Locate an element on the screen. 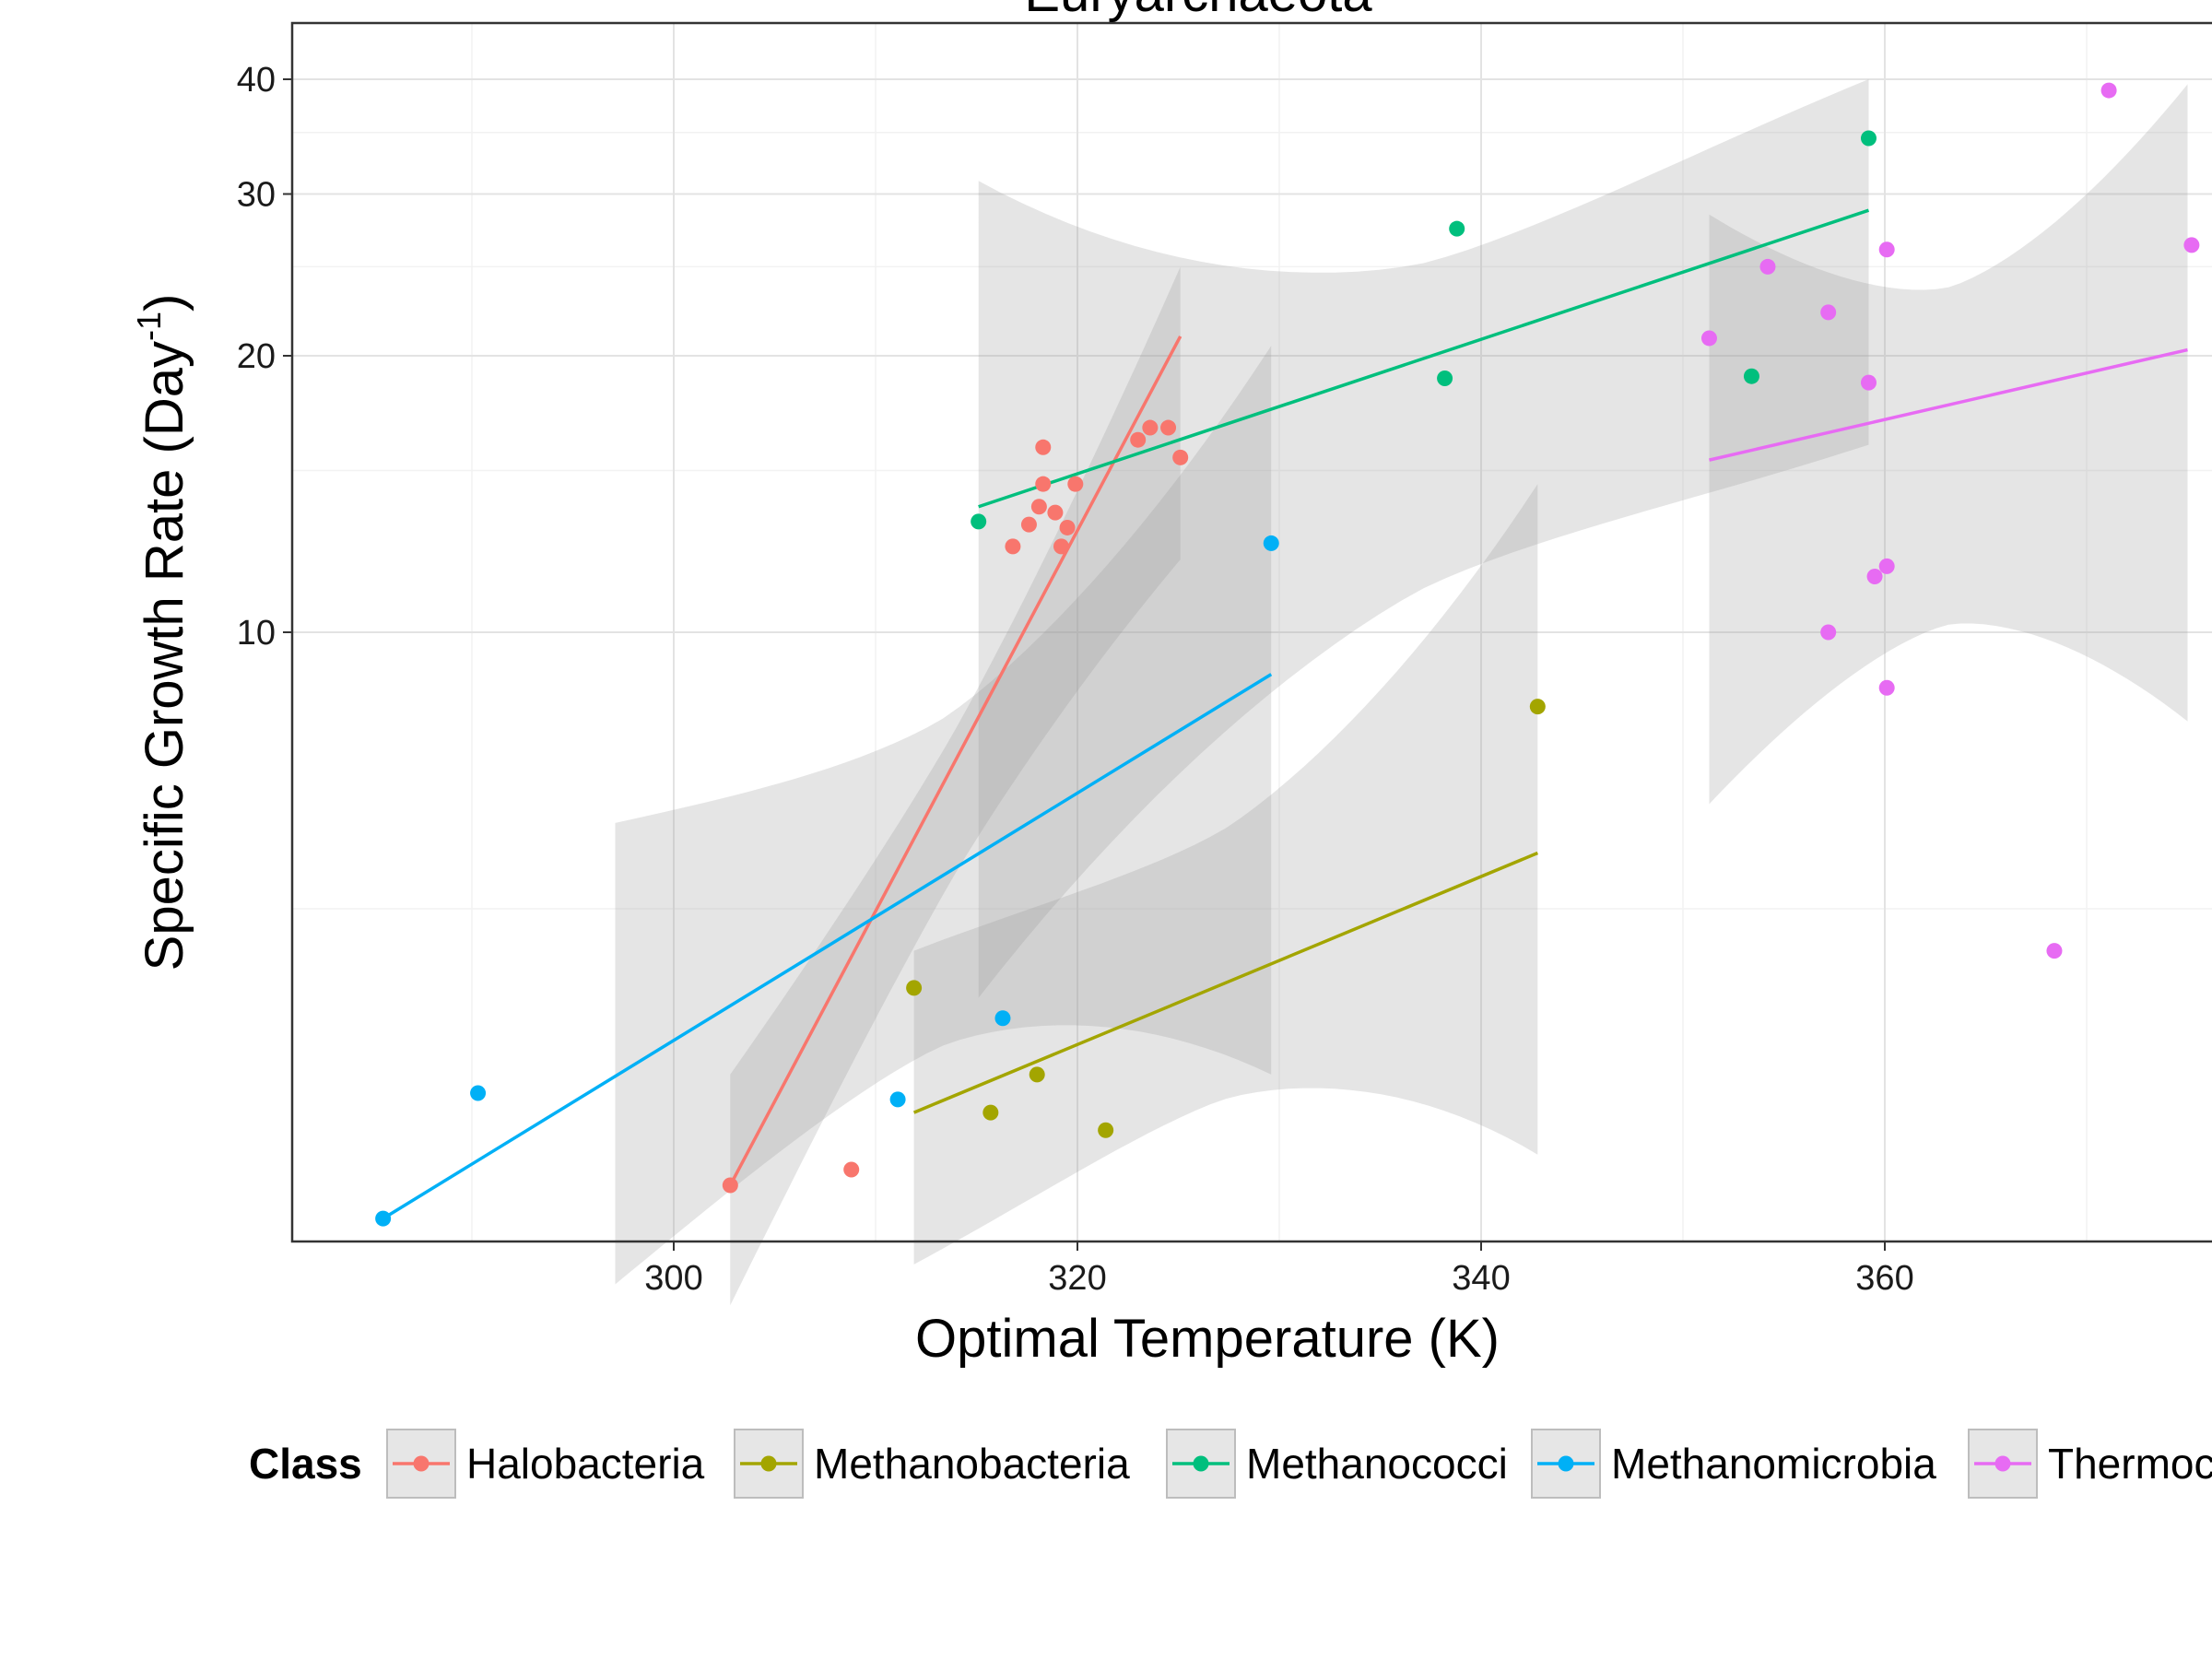  legend-label-halobacteria: Halobacteria is located at coordinates (585, 1464).